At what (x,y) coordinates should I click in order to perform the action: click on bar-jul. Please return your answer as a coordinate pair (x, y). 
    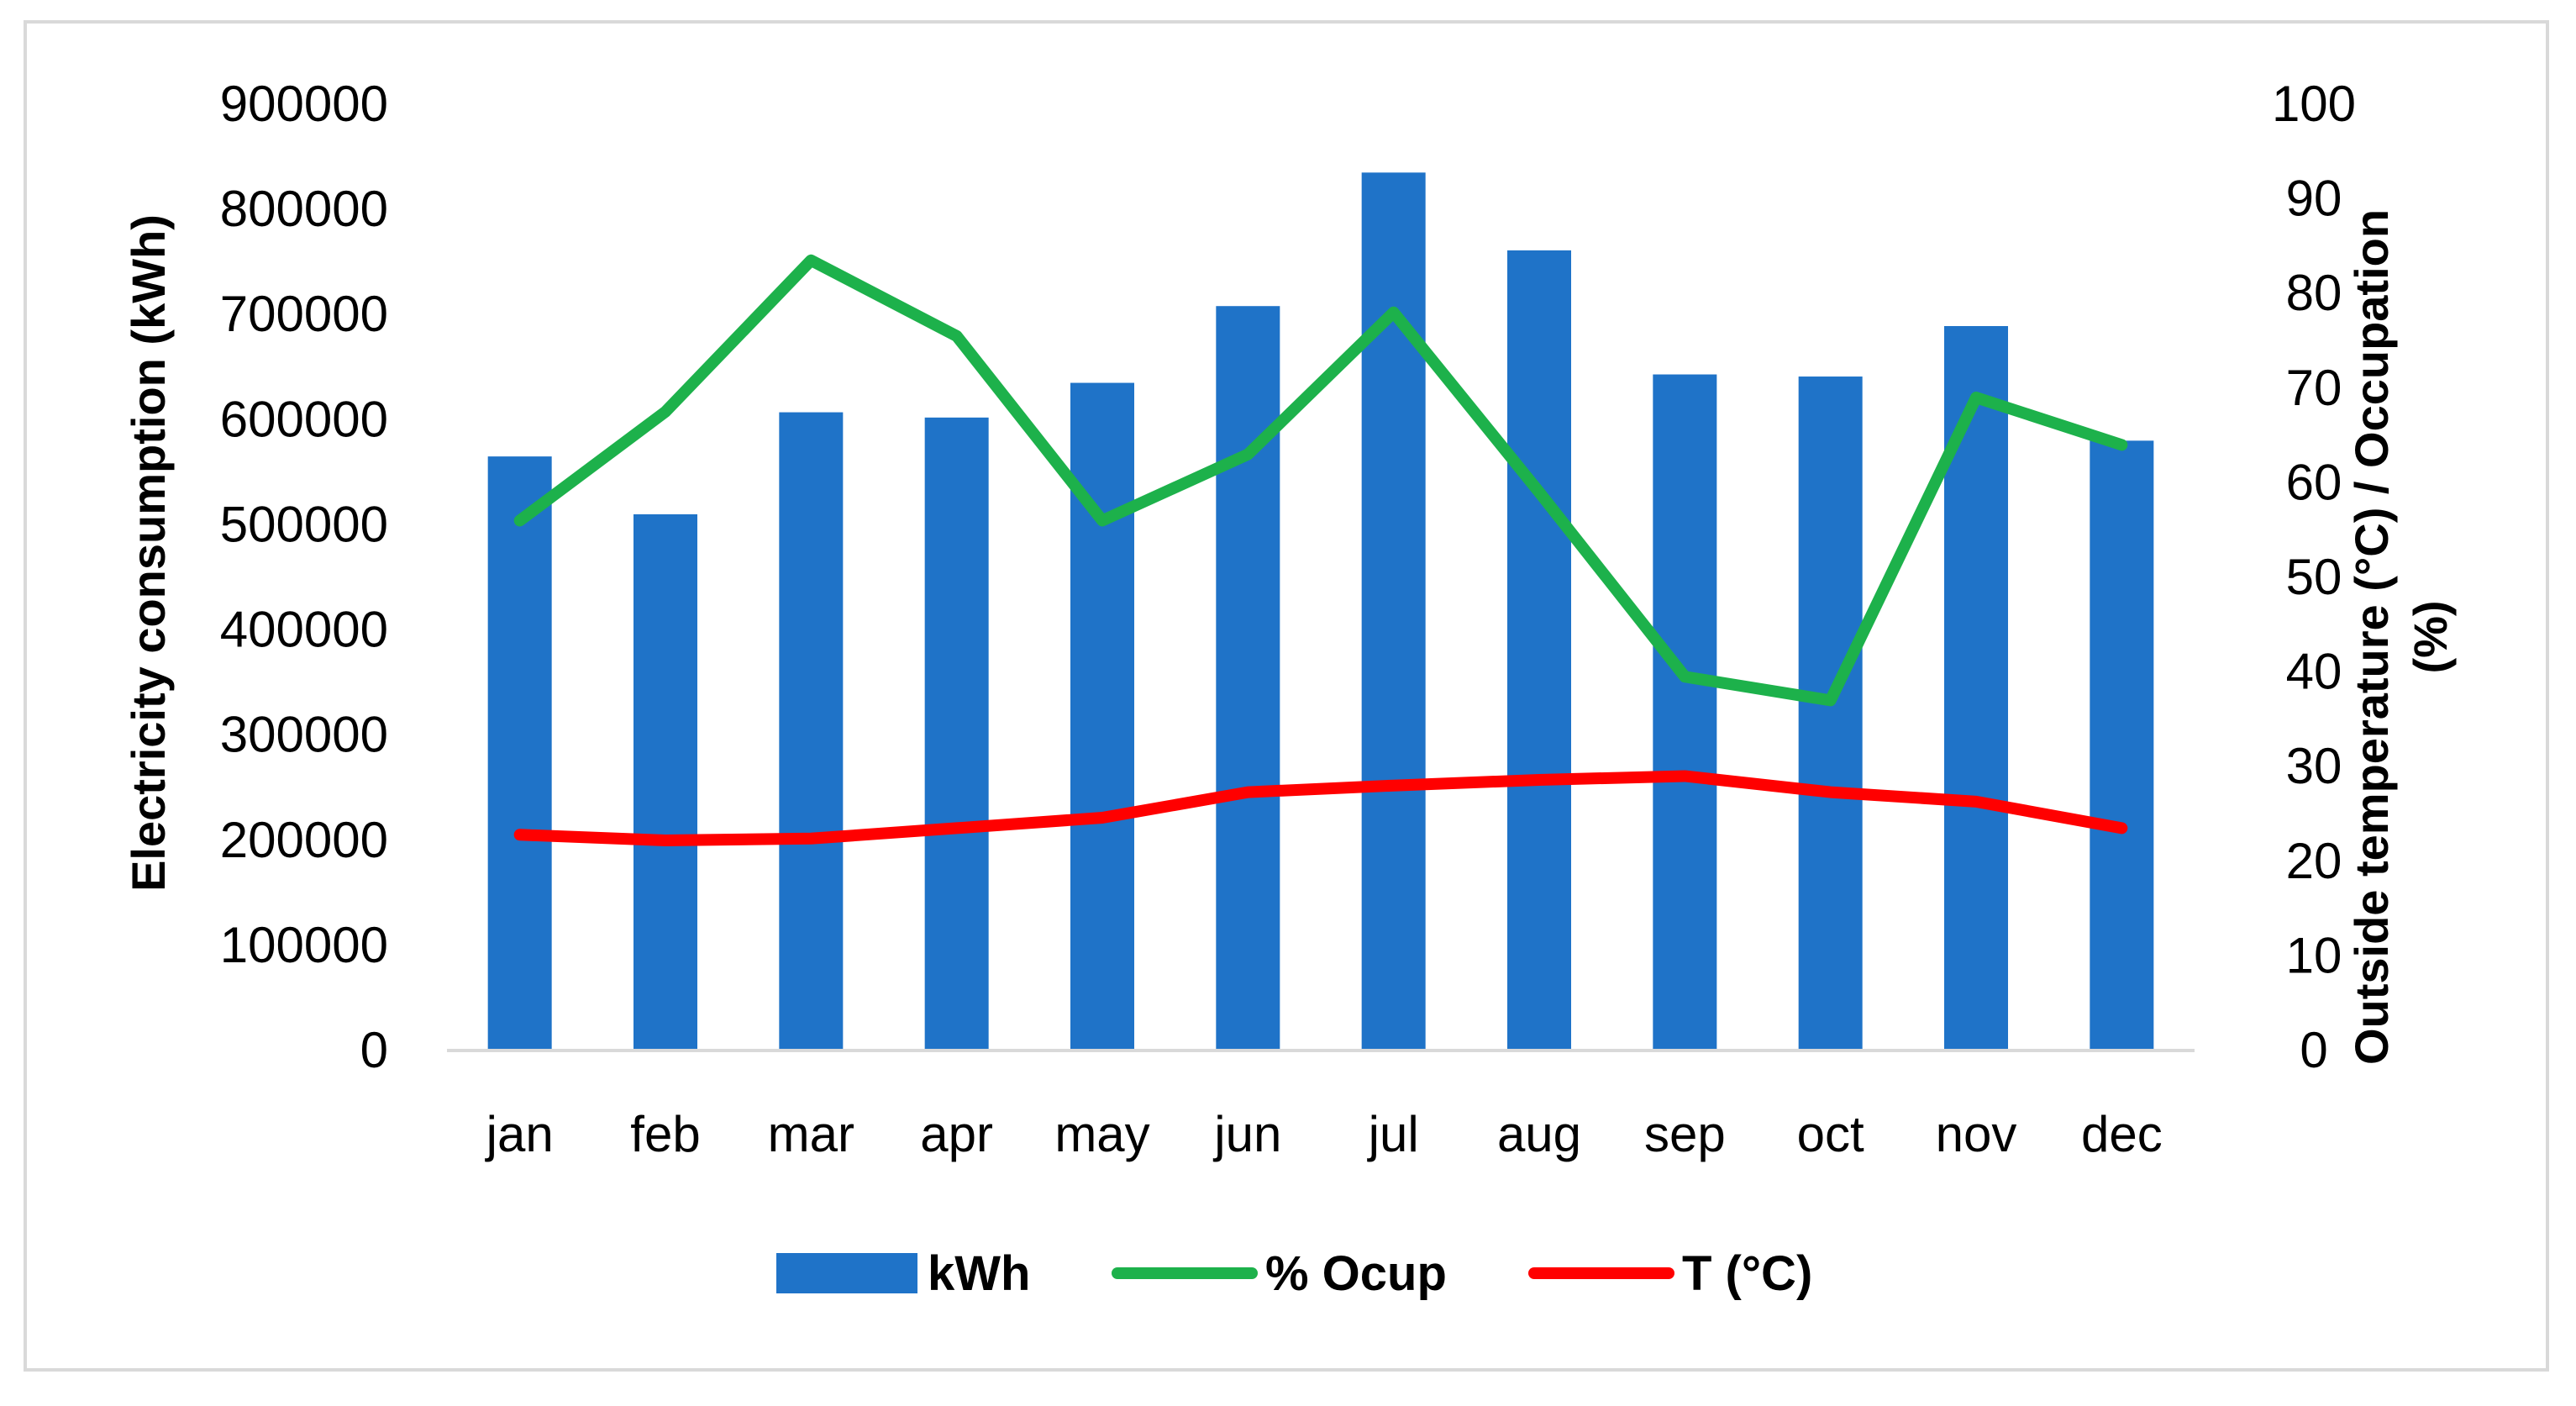
    Looking at the image, I should click on (1393, 611).